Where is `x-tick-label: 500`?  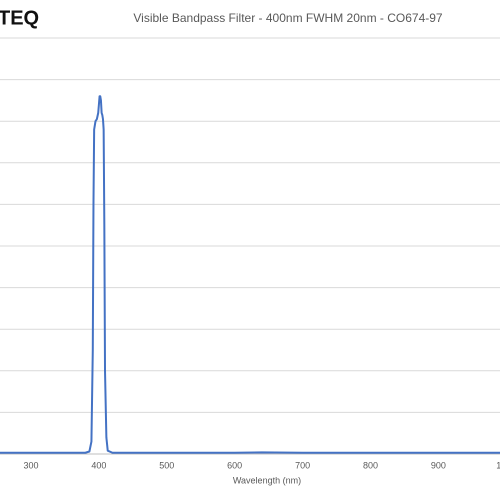
x-tick-label: 500 is located at coordinates (166, 465).